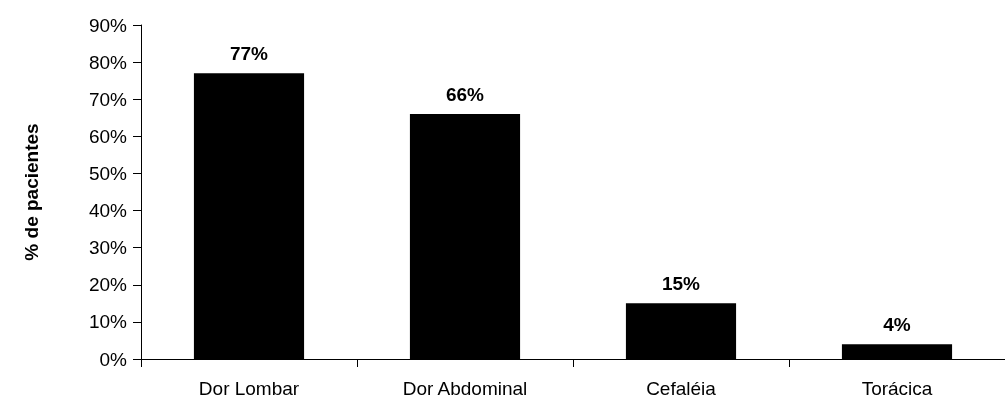 The width and height of the screenshot is (1005, 412). What do you see at coordinates (108, 25) in the screenshot?
I see `y-tick-label: 90%` at bounding box center [108, 25].